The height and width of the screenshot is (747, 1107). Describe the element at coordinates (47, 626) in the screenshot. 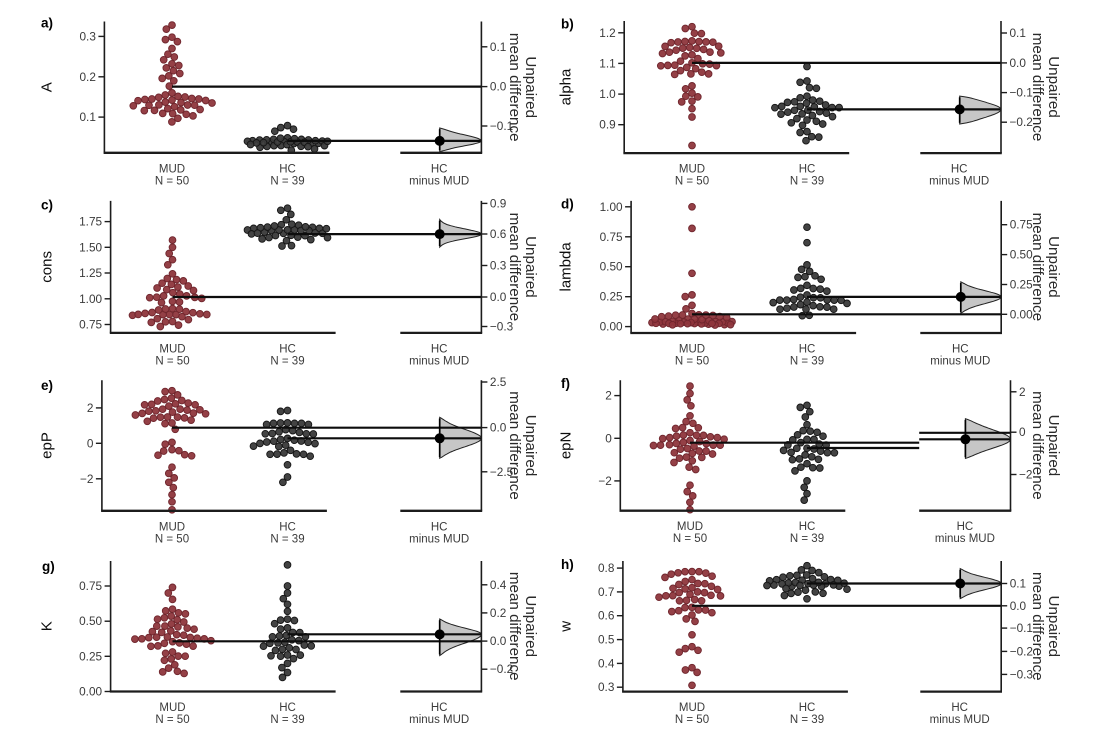

I see `svg-text: K` at that location.